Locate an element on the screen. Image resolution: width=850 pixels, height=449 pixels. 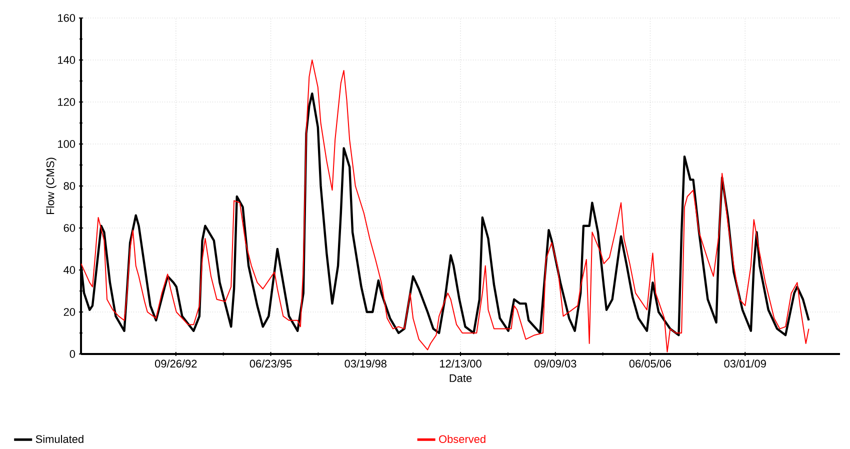
y-axis-title: Flow (CMS) is located at coordinates (51, 186).